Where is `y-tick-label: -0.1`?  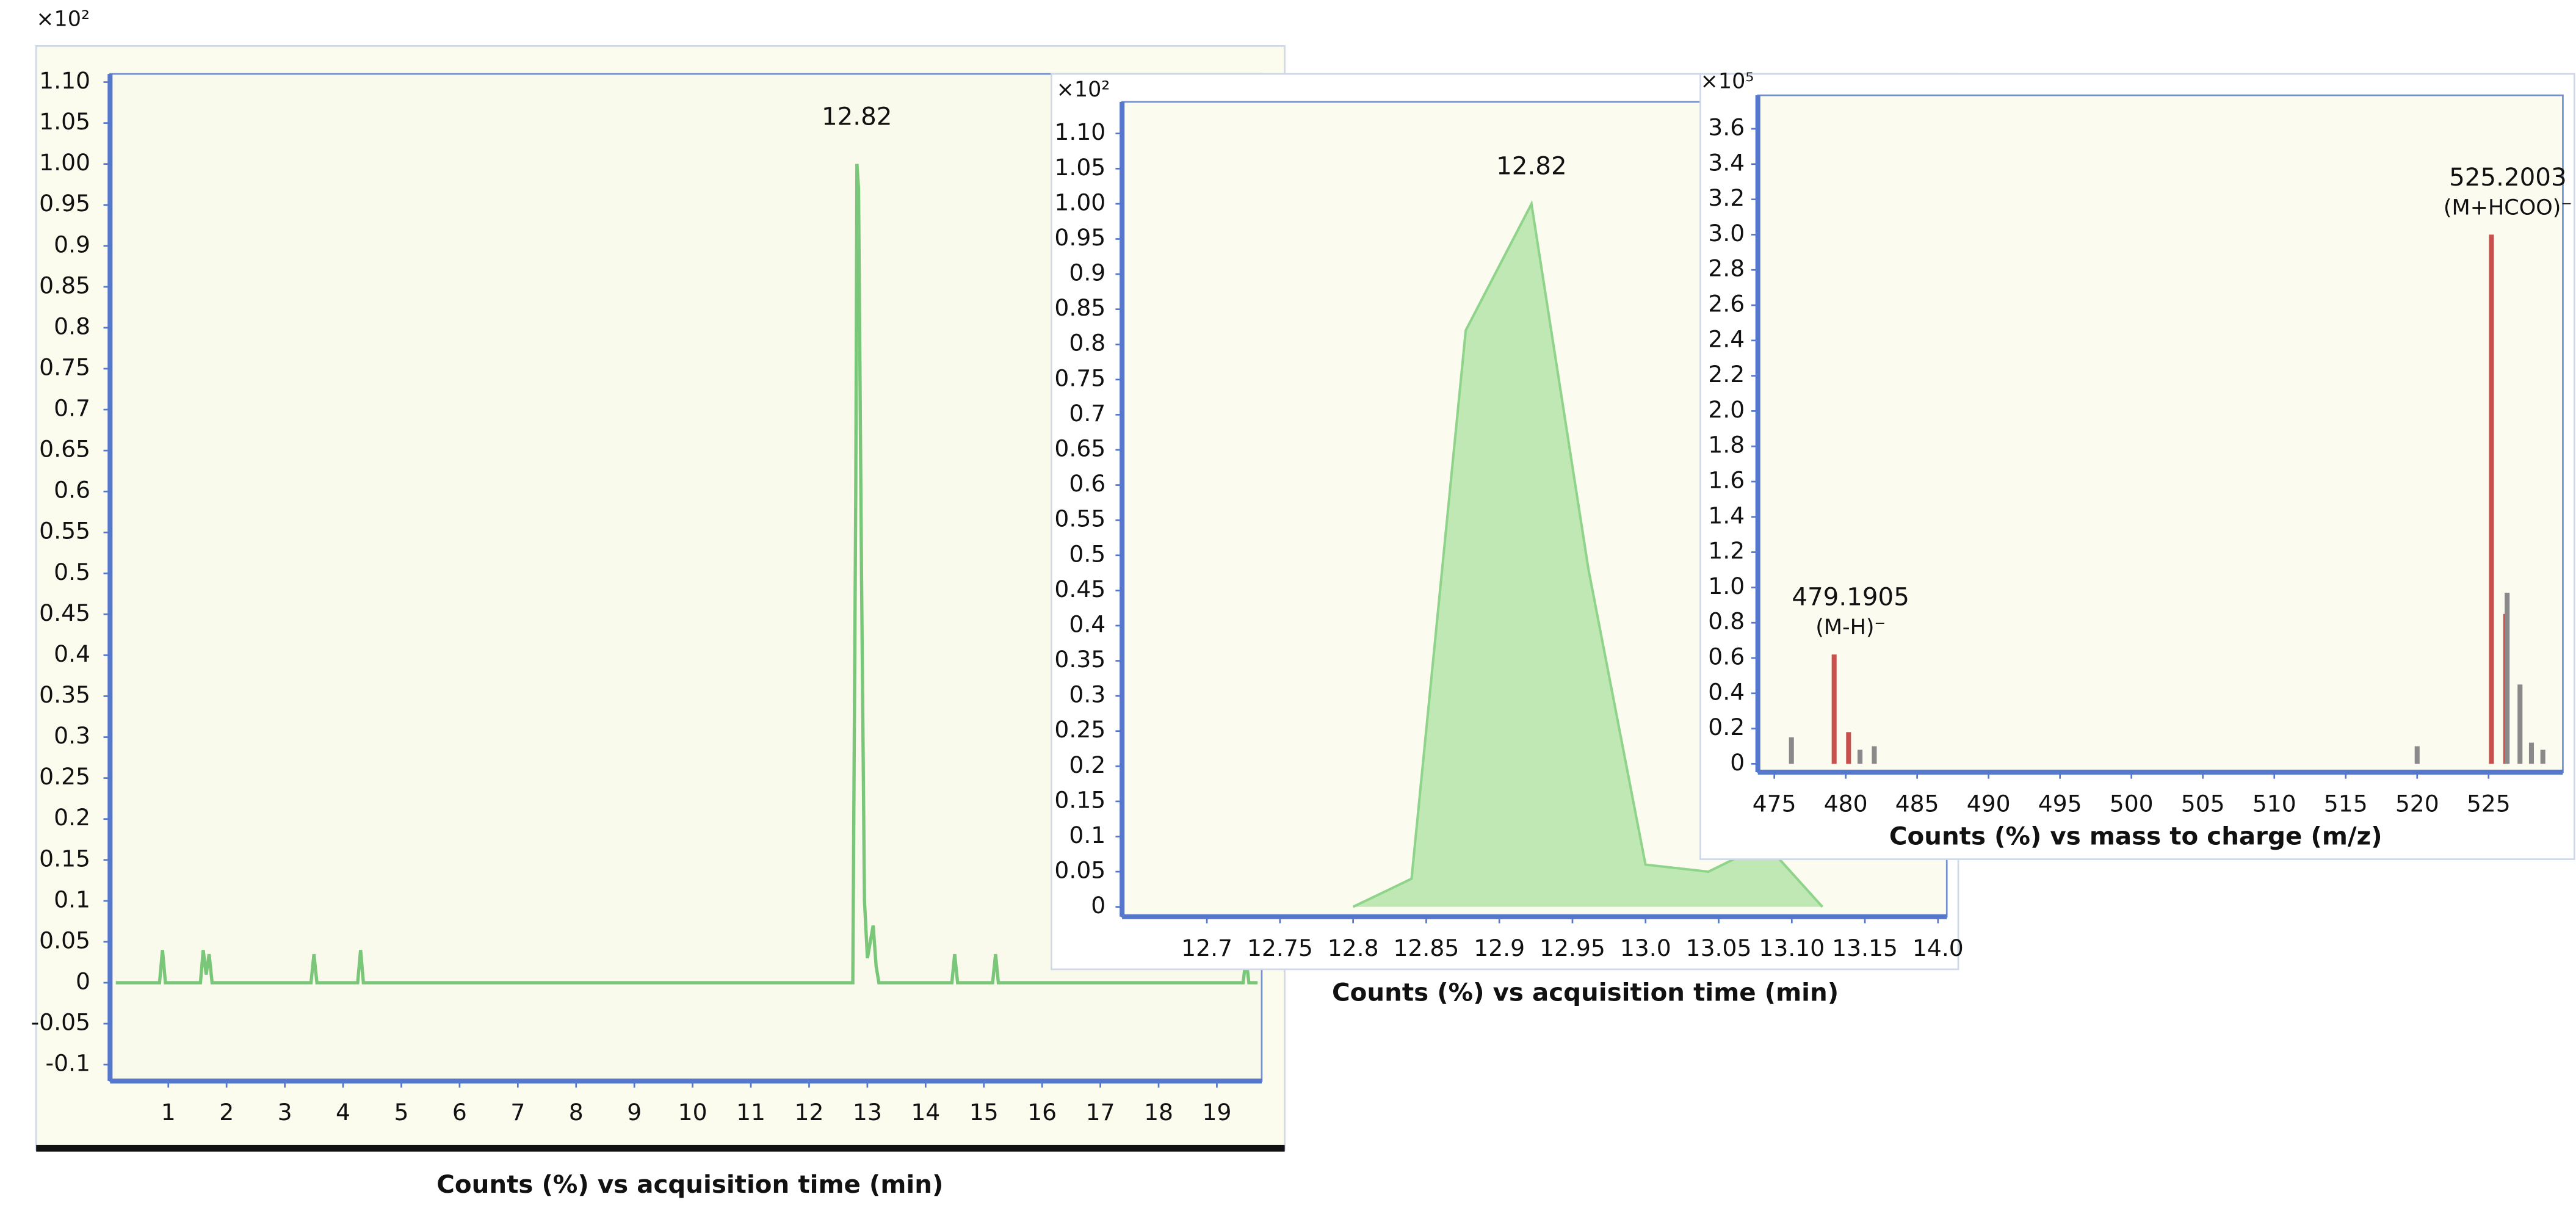 y-tick-label: -0.1 is located at coordinates (68, 1063).